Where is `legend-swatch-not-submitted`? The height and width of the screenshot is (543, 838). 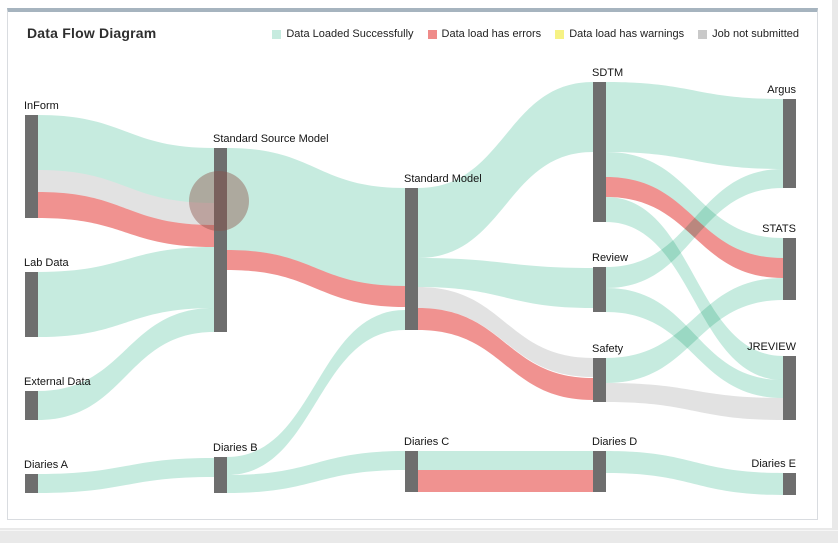
legend-swatch-not-submitted is located at coordinates (703, 34).